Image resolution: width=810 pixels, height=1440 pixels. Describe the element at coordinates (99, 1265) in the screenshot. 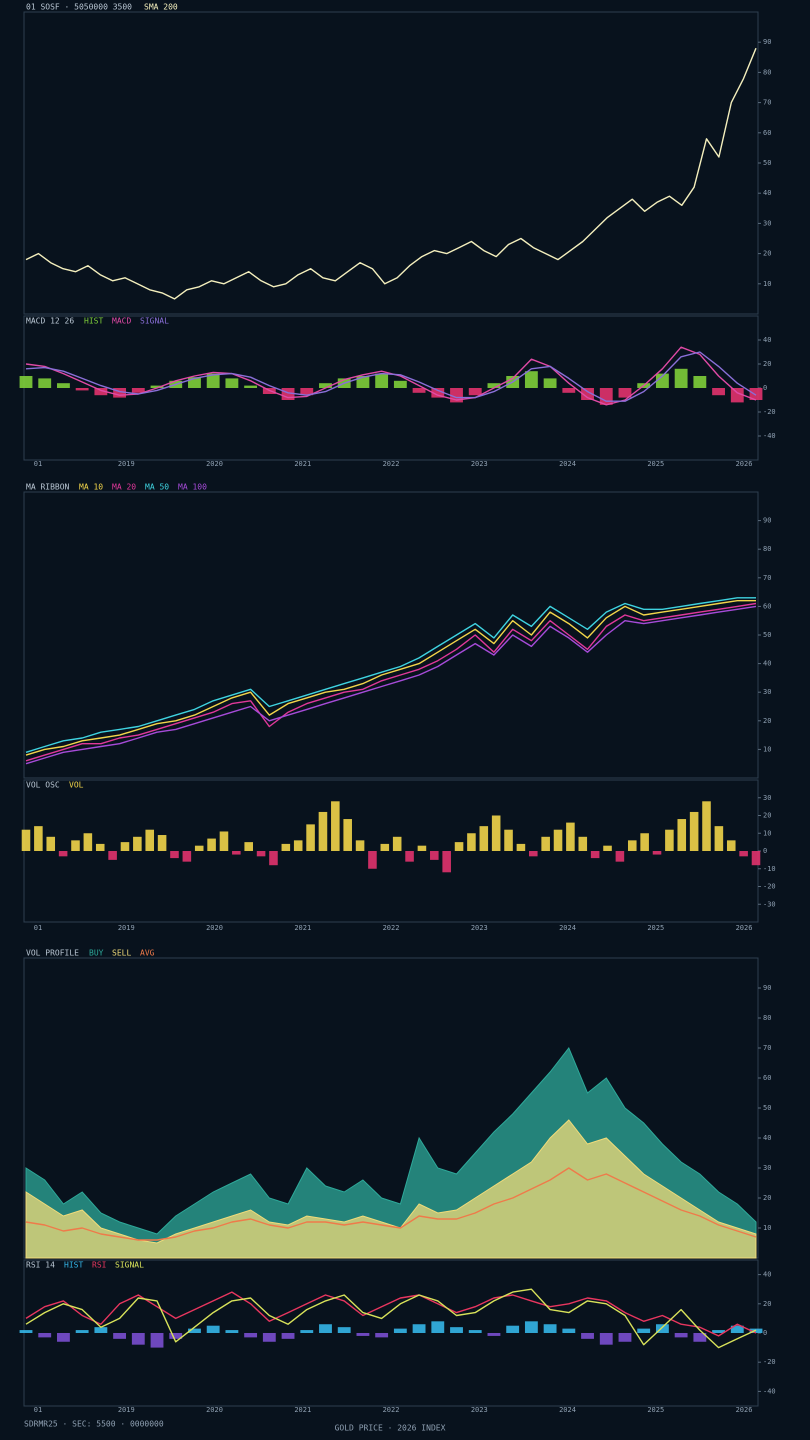

I see `legend-entry: RSI` at that location.